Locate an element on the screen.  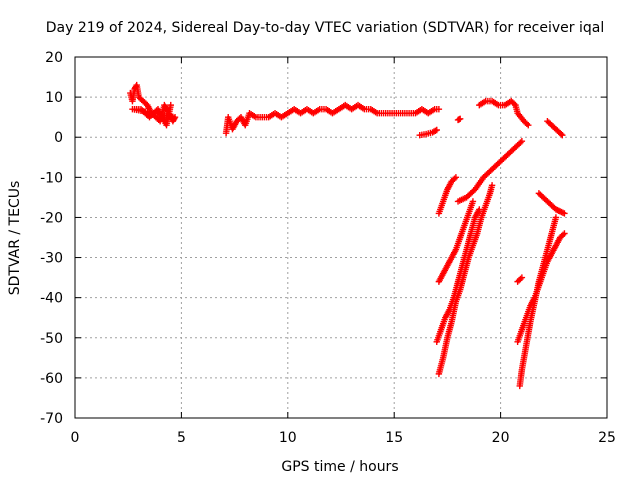
x-axis-label: GPS time / hours is located at coordinates (339, 467).